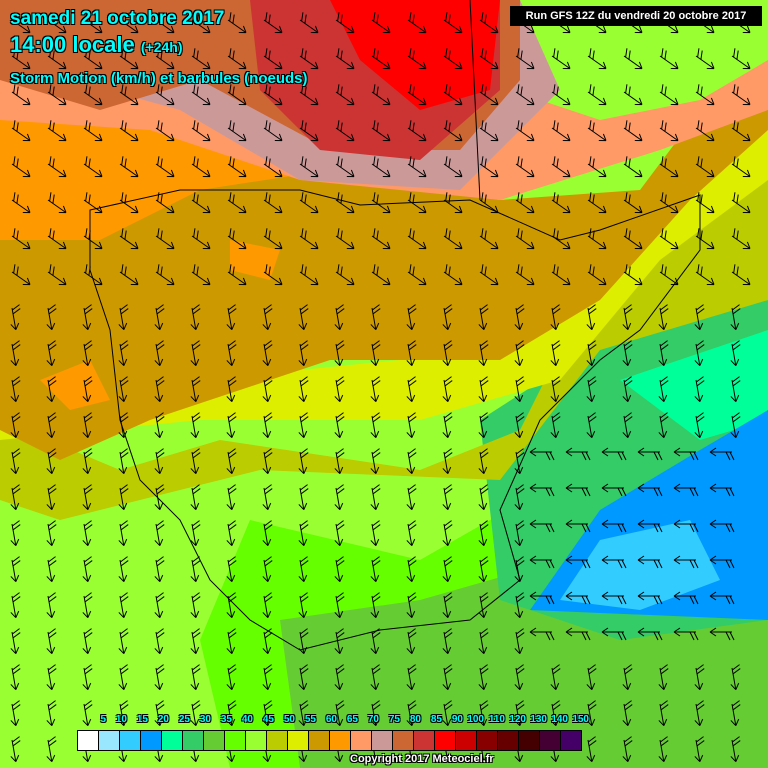  Describe the element at coordinates (407, 732) in the screenshot. I see `legend-swatch: 80` at that location.